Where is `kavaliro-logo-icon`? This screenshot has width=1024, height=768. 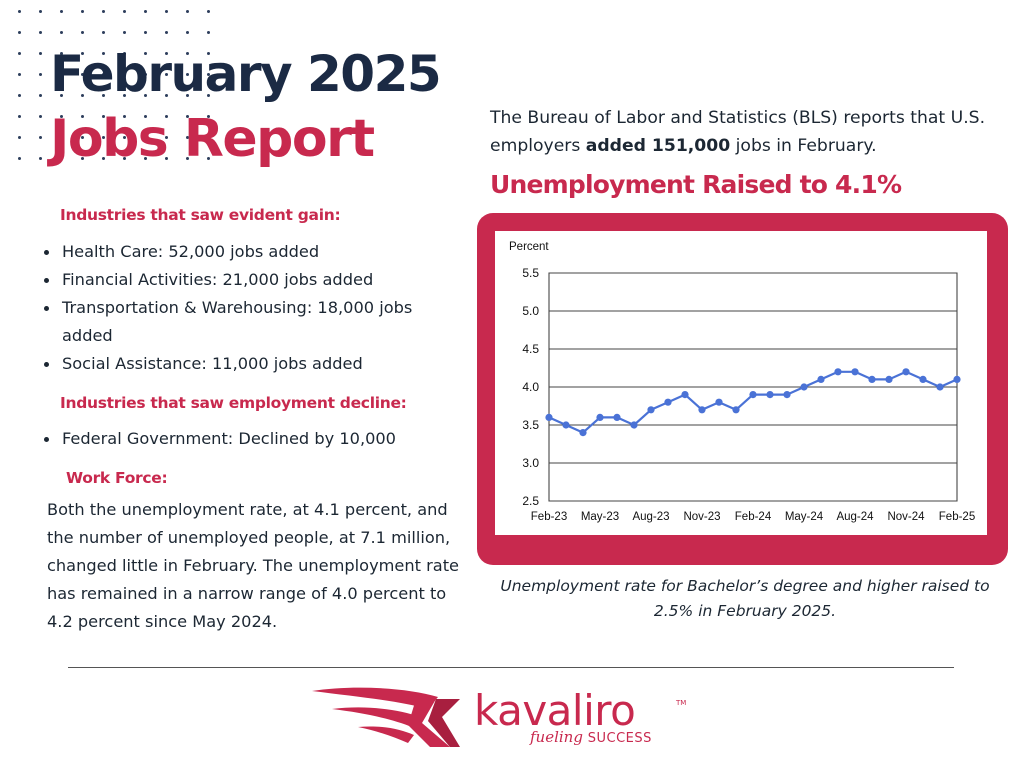 kavaliro-logo-icon is located at coordinates (386, 717).